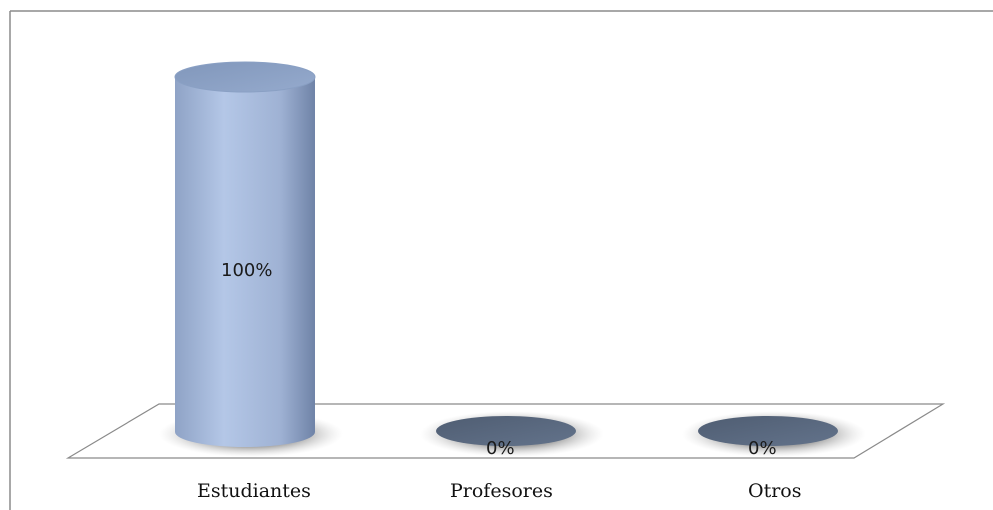 This screenshot has height=510, width=993. Describe the element at coordinates (246, 270) in the screenshot. I see `data-label-estudiantes: 100%` at that location.